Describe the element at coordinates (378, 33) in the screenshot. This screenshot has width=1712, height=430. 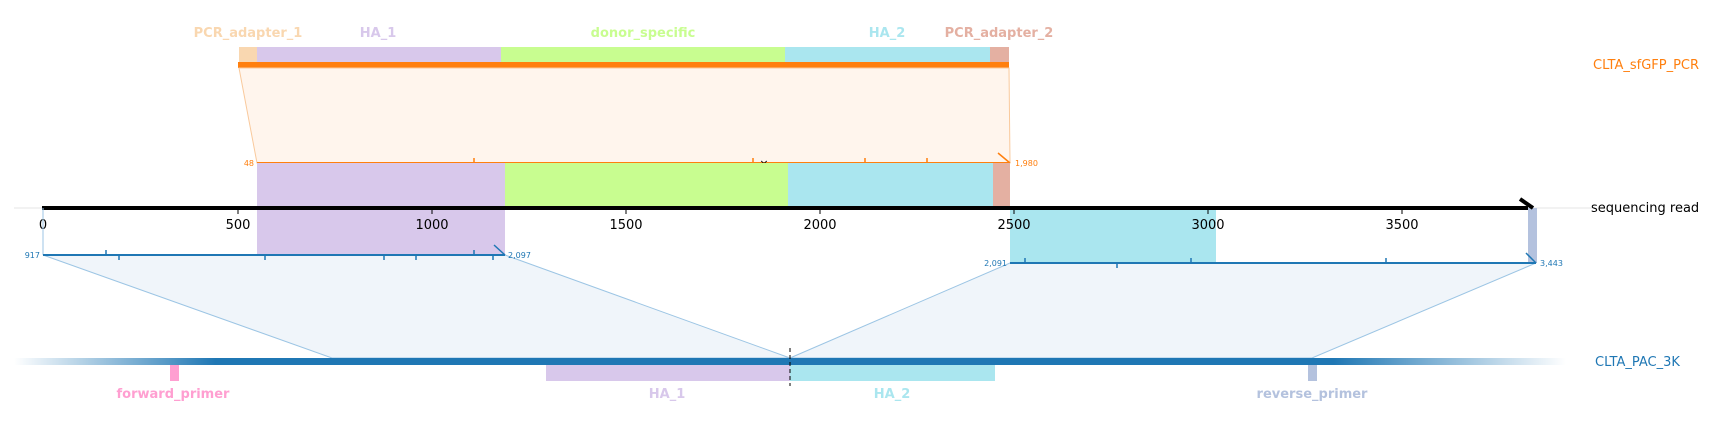
I see `top-feature-label-ha-1: HA_1` at that location.